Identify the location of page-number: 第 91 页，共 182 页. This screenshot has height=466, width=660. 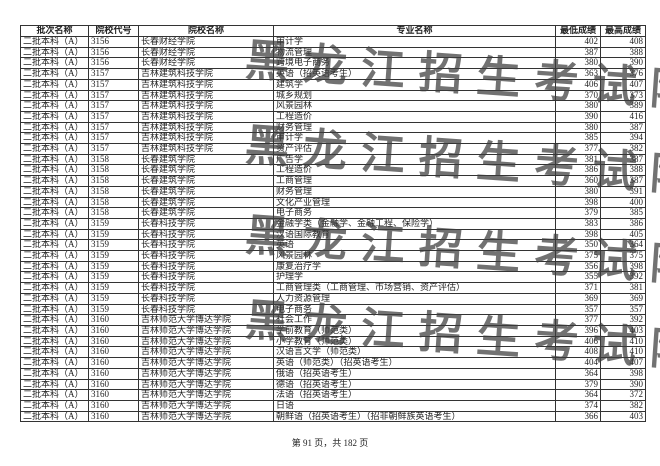
(330, 443).